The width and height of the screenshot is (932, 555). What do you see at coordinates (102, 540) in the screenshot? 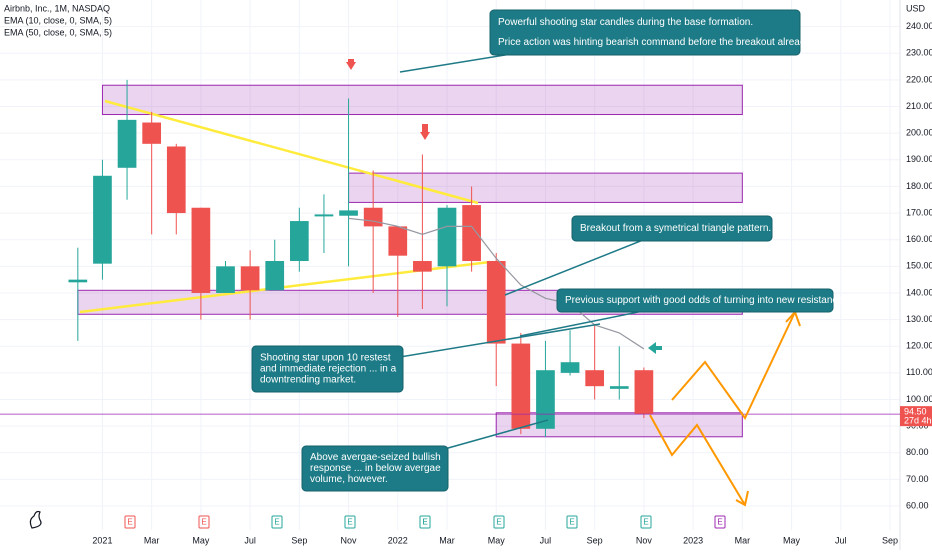
I see `x-tick-label: 2021` at bounding box center [102, 540].